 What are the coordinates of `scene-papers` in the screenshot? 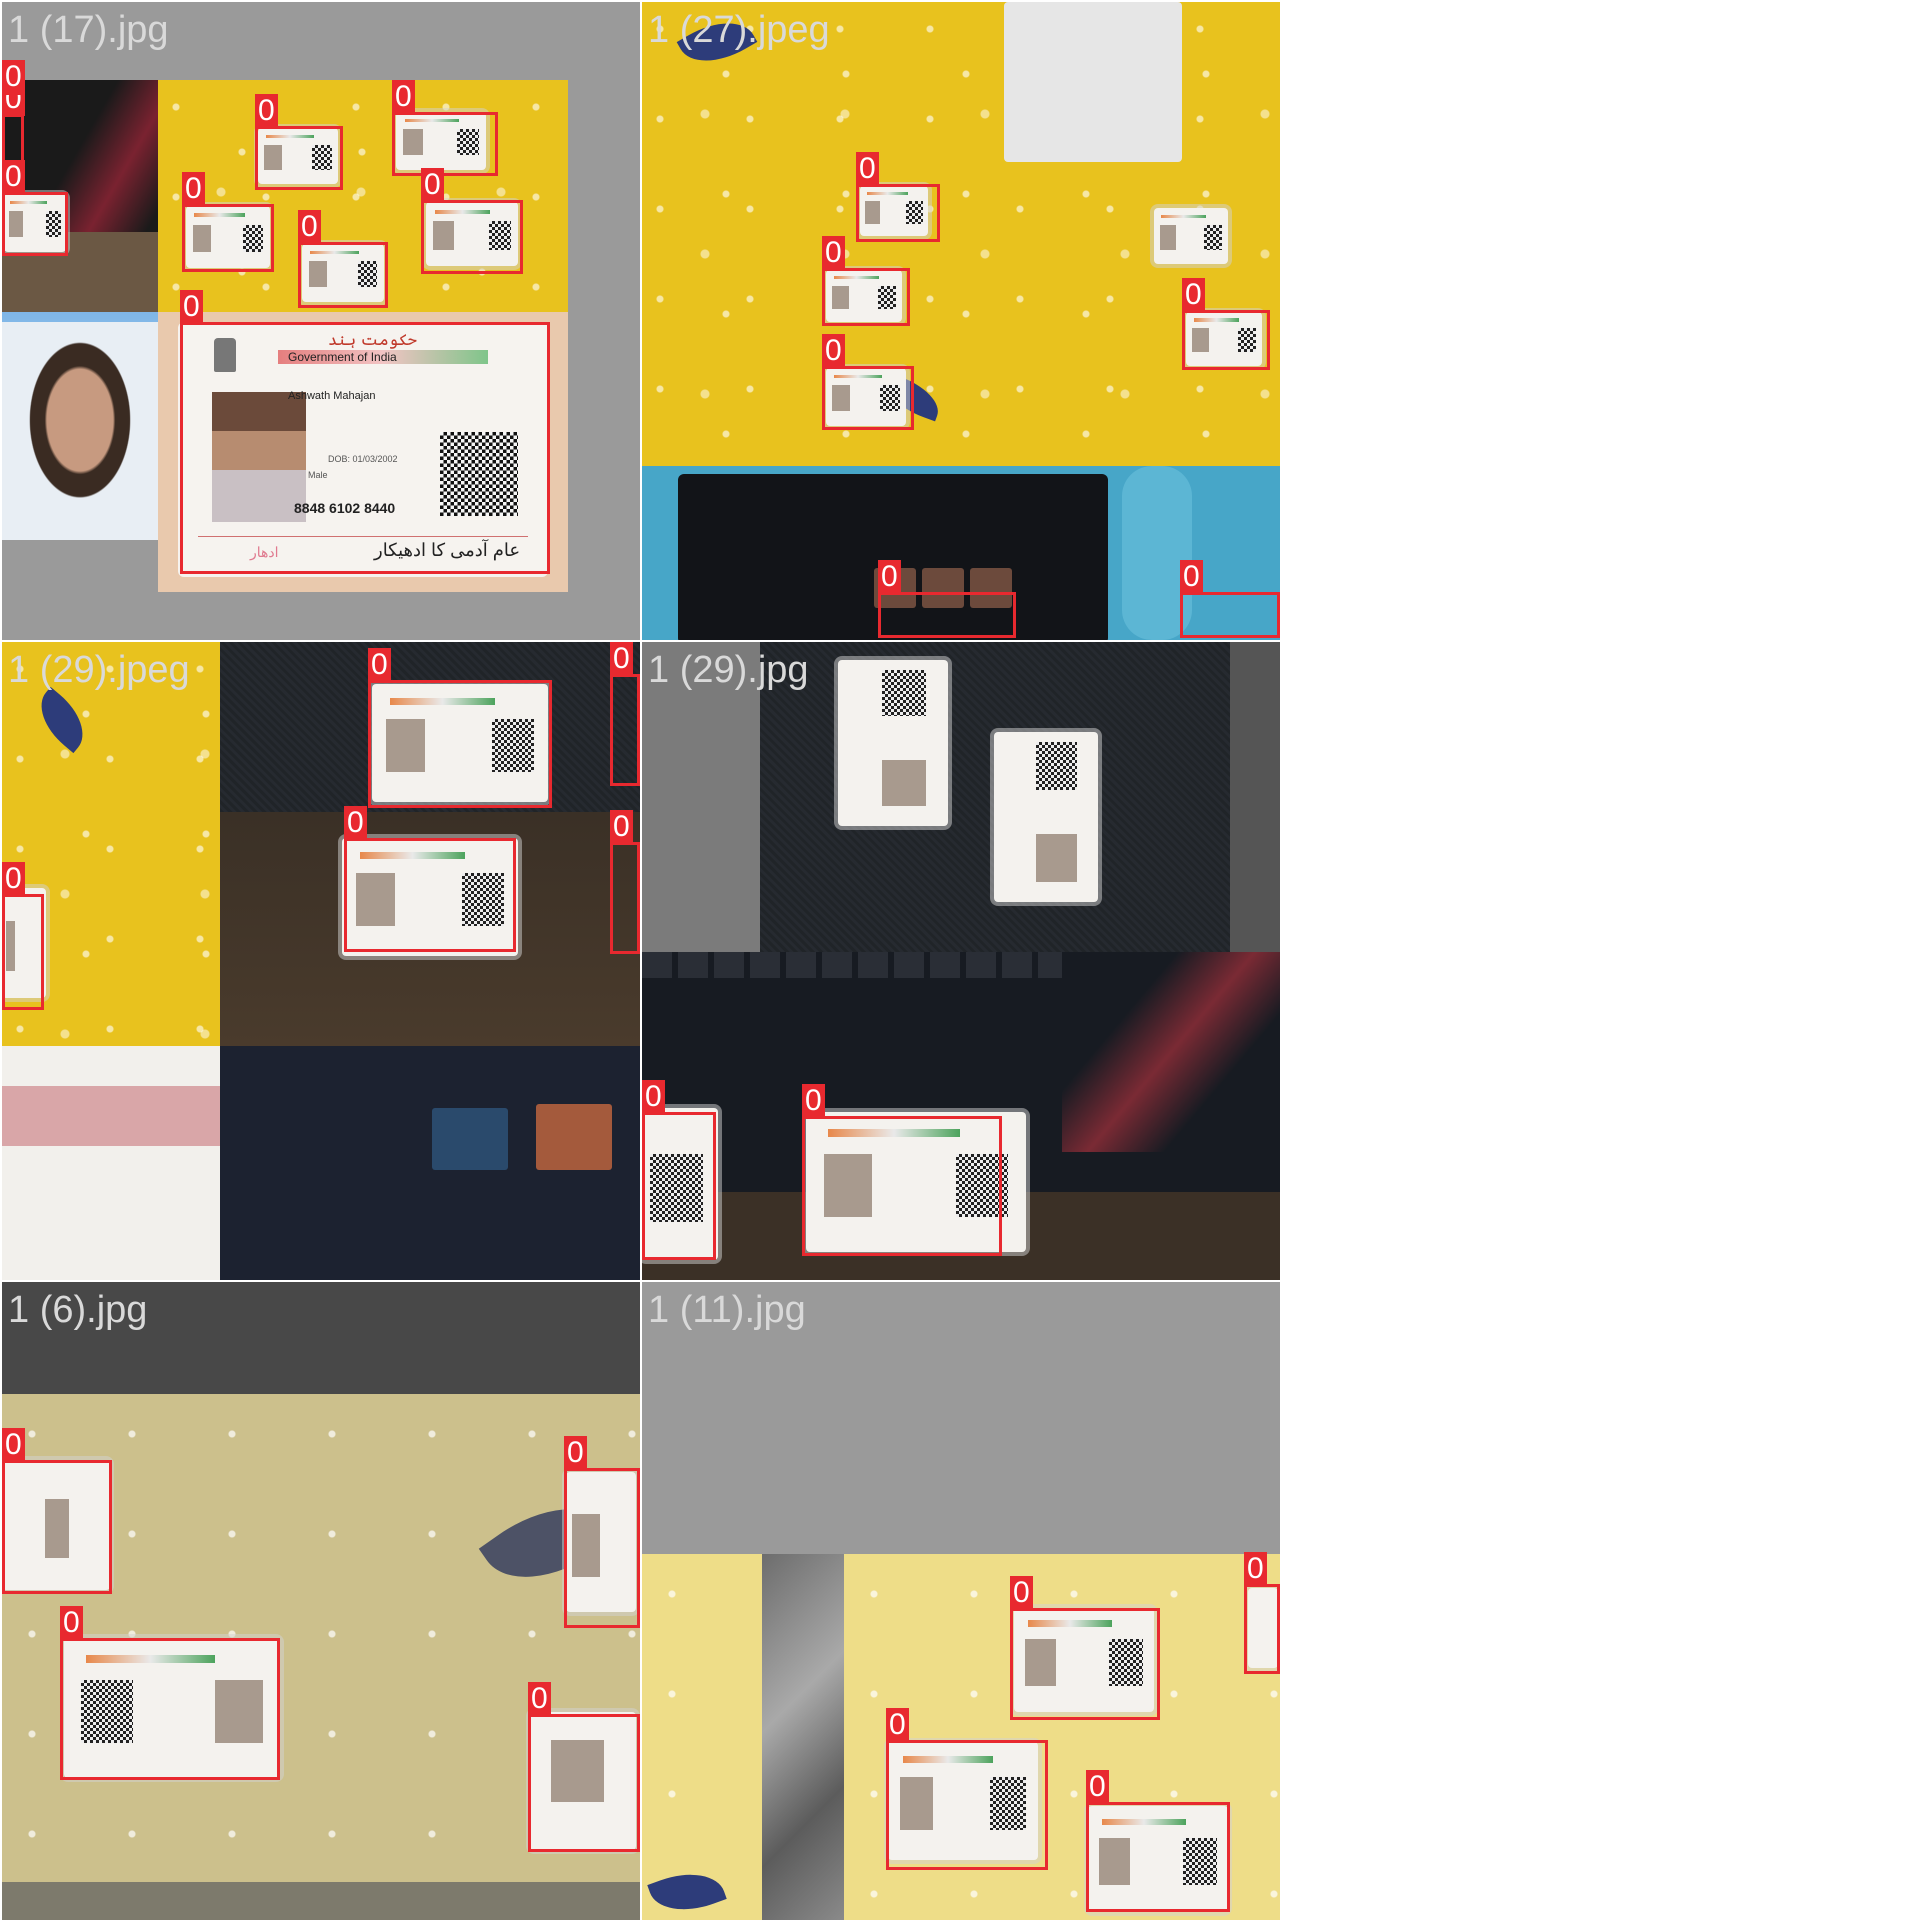 It's located at (111, 1163).